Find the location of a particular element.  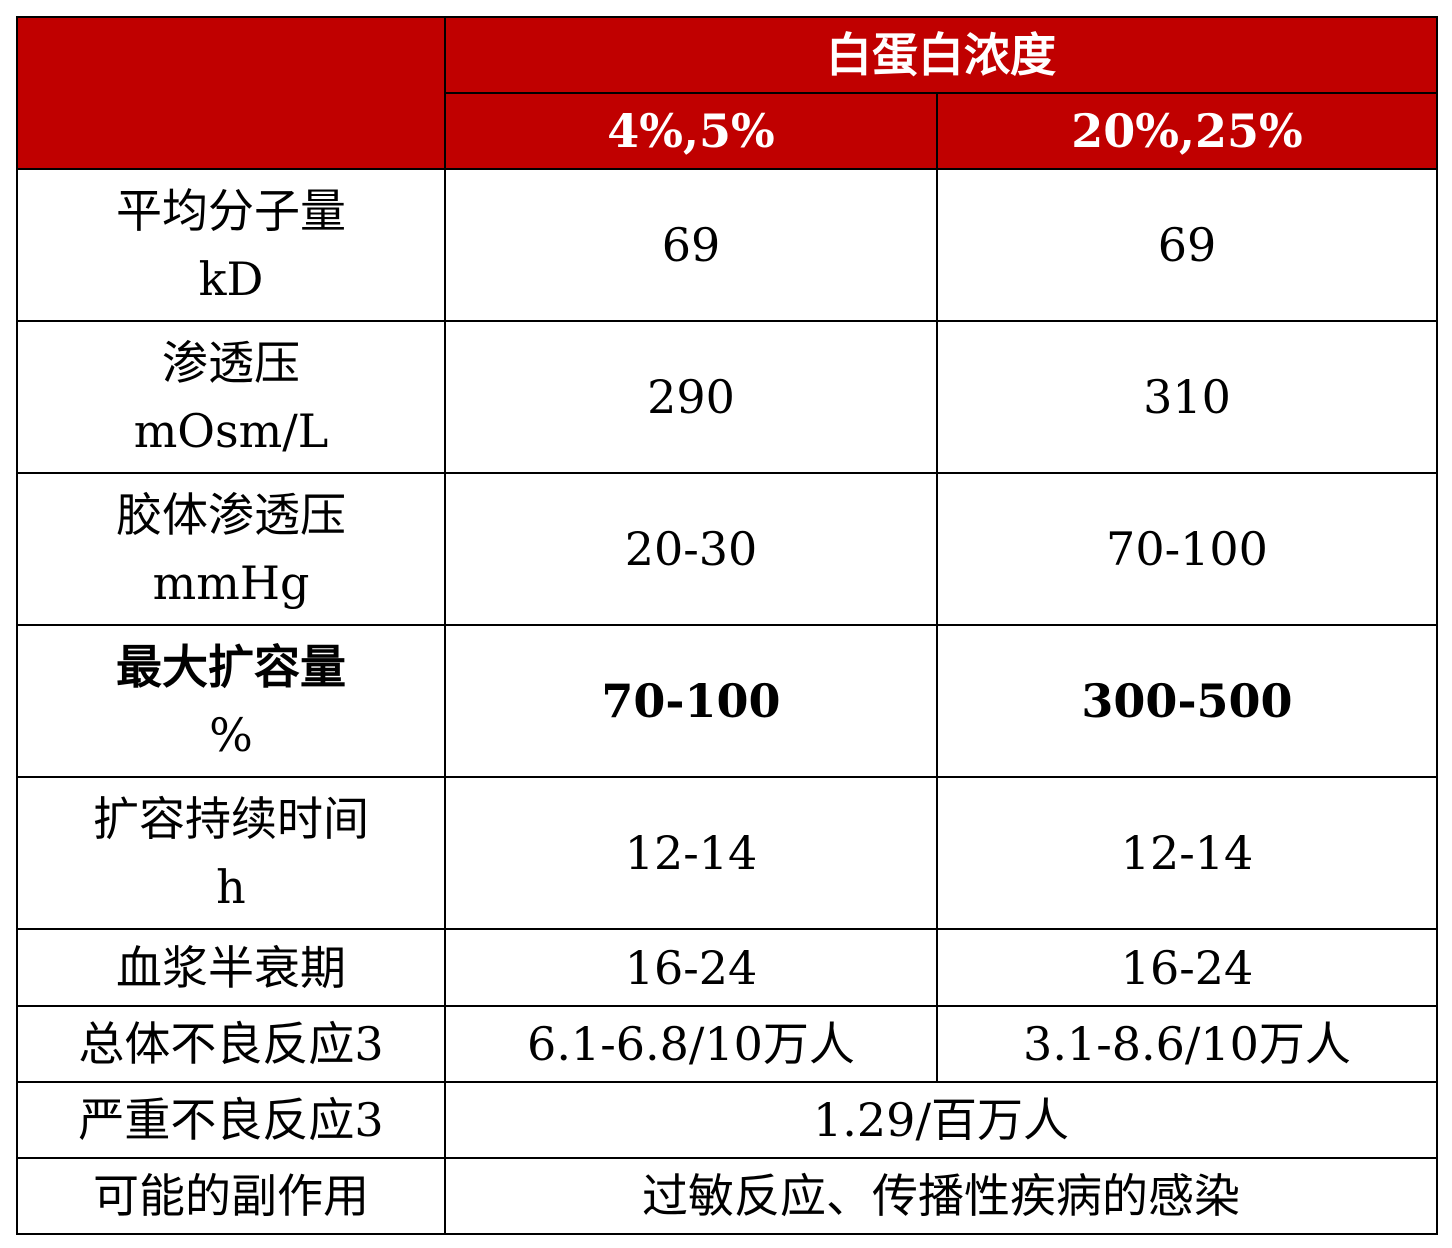

row-label-unit: kD is located at coordinates (231, 279).